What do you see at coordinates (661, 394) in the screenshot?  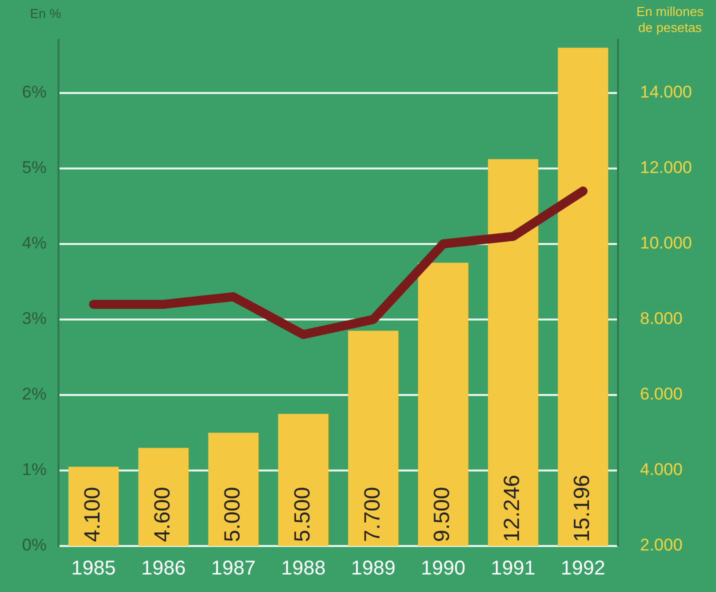 I see `y2-tick-label: 6.000` at bounding box center [661, 394].